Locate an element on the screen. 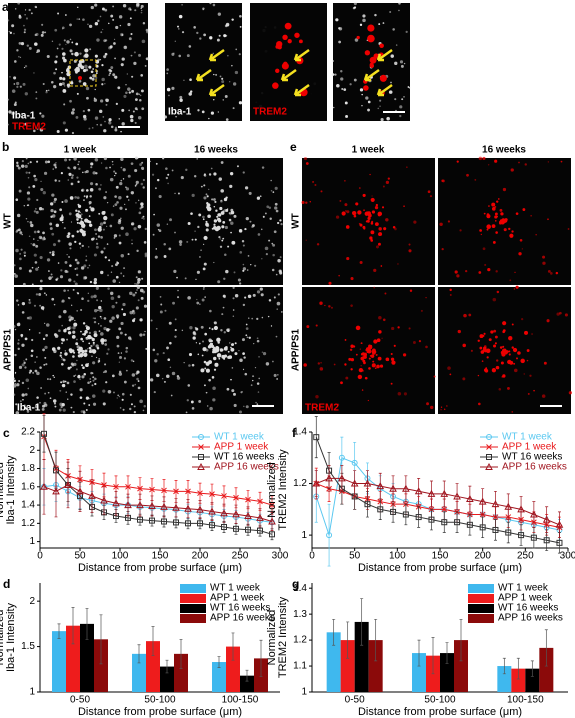 The image size is (575, 718). arrow is located at coordinates (301, 90).